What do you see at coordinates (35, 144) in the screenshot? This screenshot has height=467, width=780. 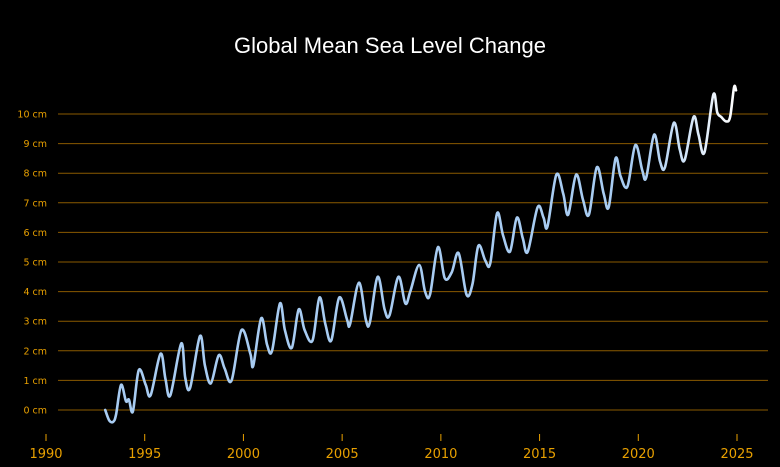 I see `y-tick-label: 9 cm` at bounding box center [35, 144].